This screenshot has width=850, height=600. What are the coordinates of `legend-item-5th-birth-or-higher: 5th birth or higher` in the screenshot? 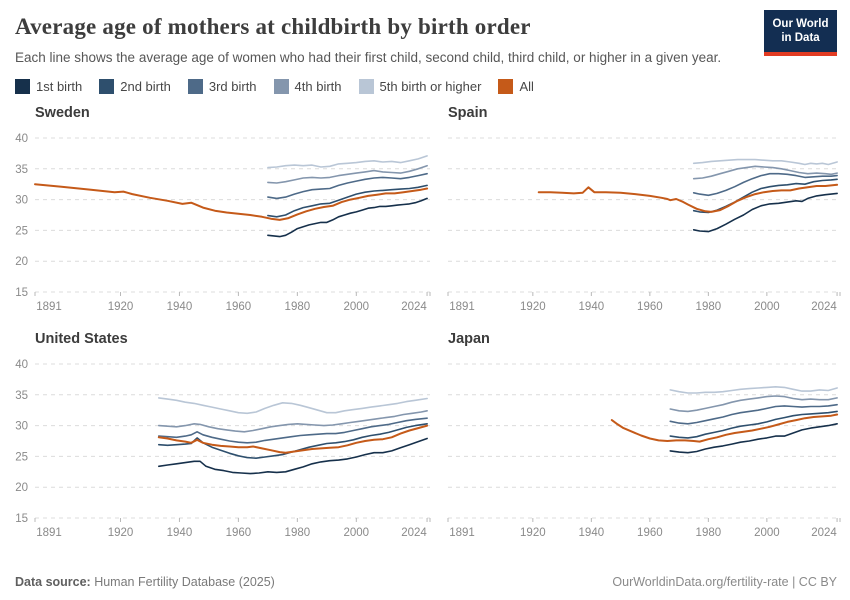 It's located at (419, 87).